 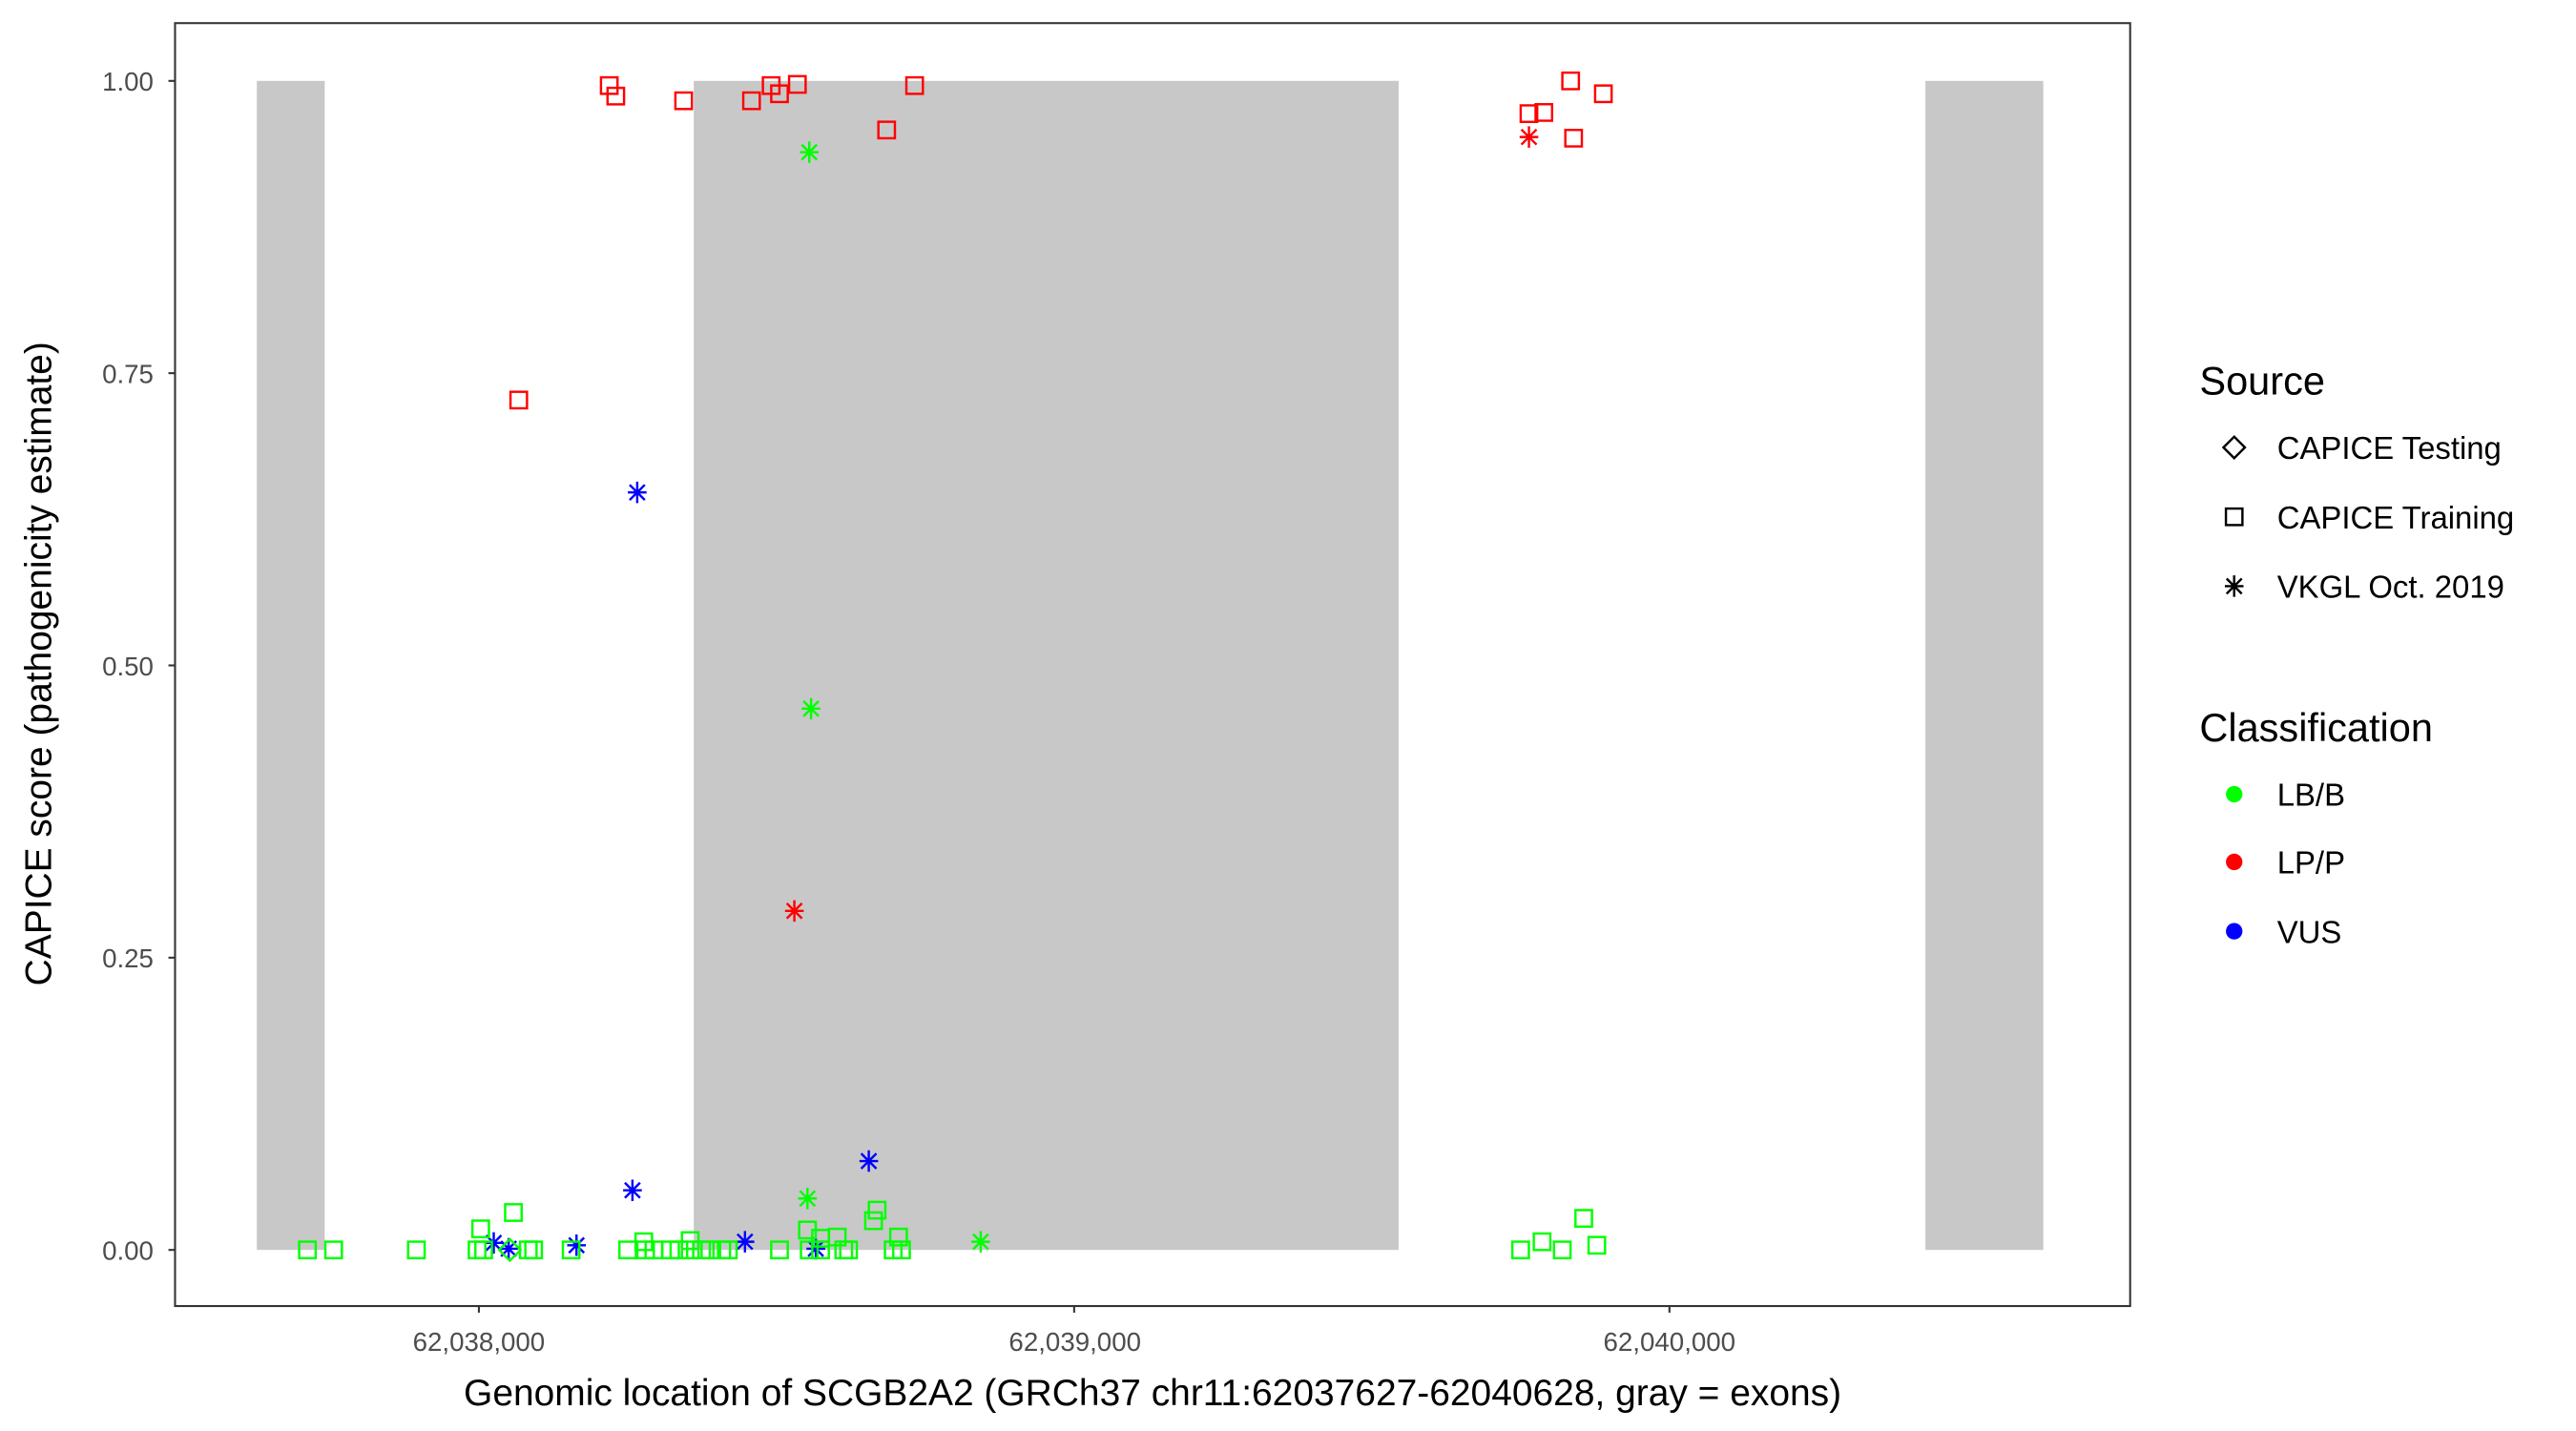 What do you see at coordinates (128, 81) in the screenshot?
I see `y-tick-label: 1.00` at bounding box center [128, 81].